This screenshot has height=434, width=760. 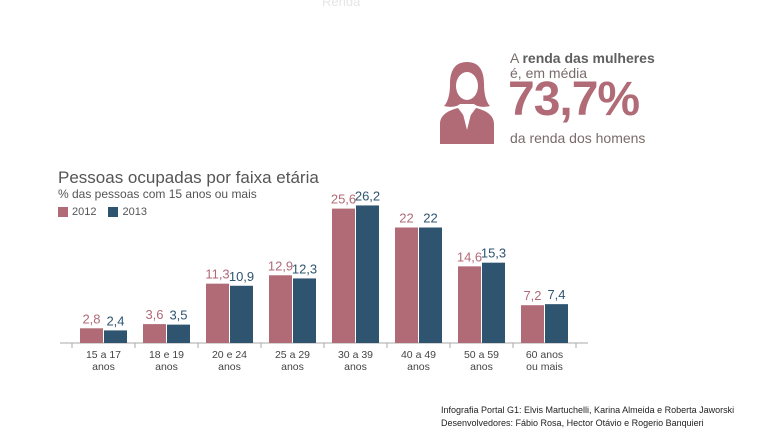 What do you see at coordinates (103, 367) in the screenshot?
I see `x-tick-label-0-1: anos` at bounding box center [103, 367].